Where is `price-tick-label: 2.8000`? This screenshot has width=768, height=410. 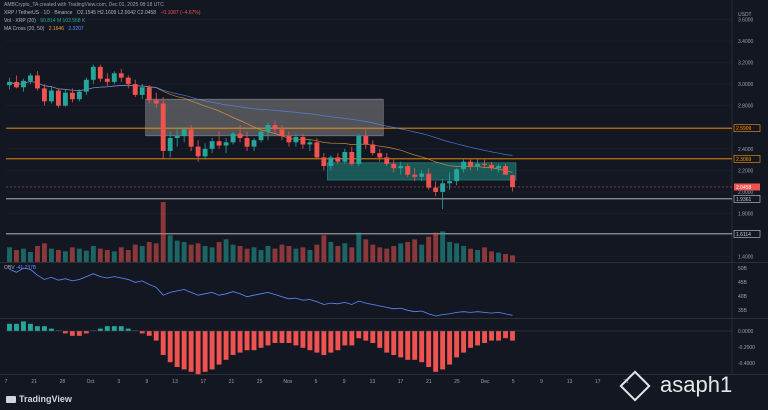
price-tick-label: 2.8000 is located at coordinates (746, 107).